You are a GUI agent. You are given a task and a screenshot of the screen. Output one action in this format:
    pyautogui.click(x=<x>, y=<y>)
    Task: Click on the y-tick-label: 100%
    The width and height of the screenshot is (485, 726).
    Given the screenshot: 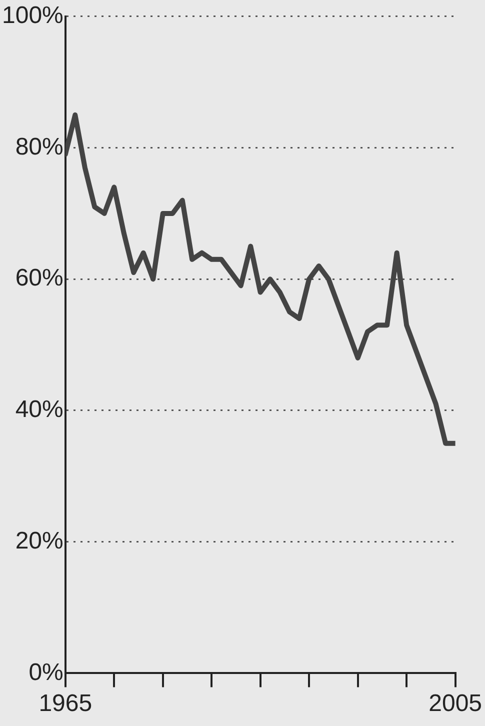 What is the action you would take?
    pyautogui.click(x=33, y=16)
    